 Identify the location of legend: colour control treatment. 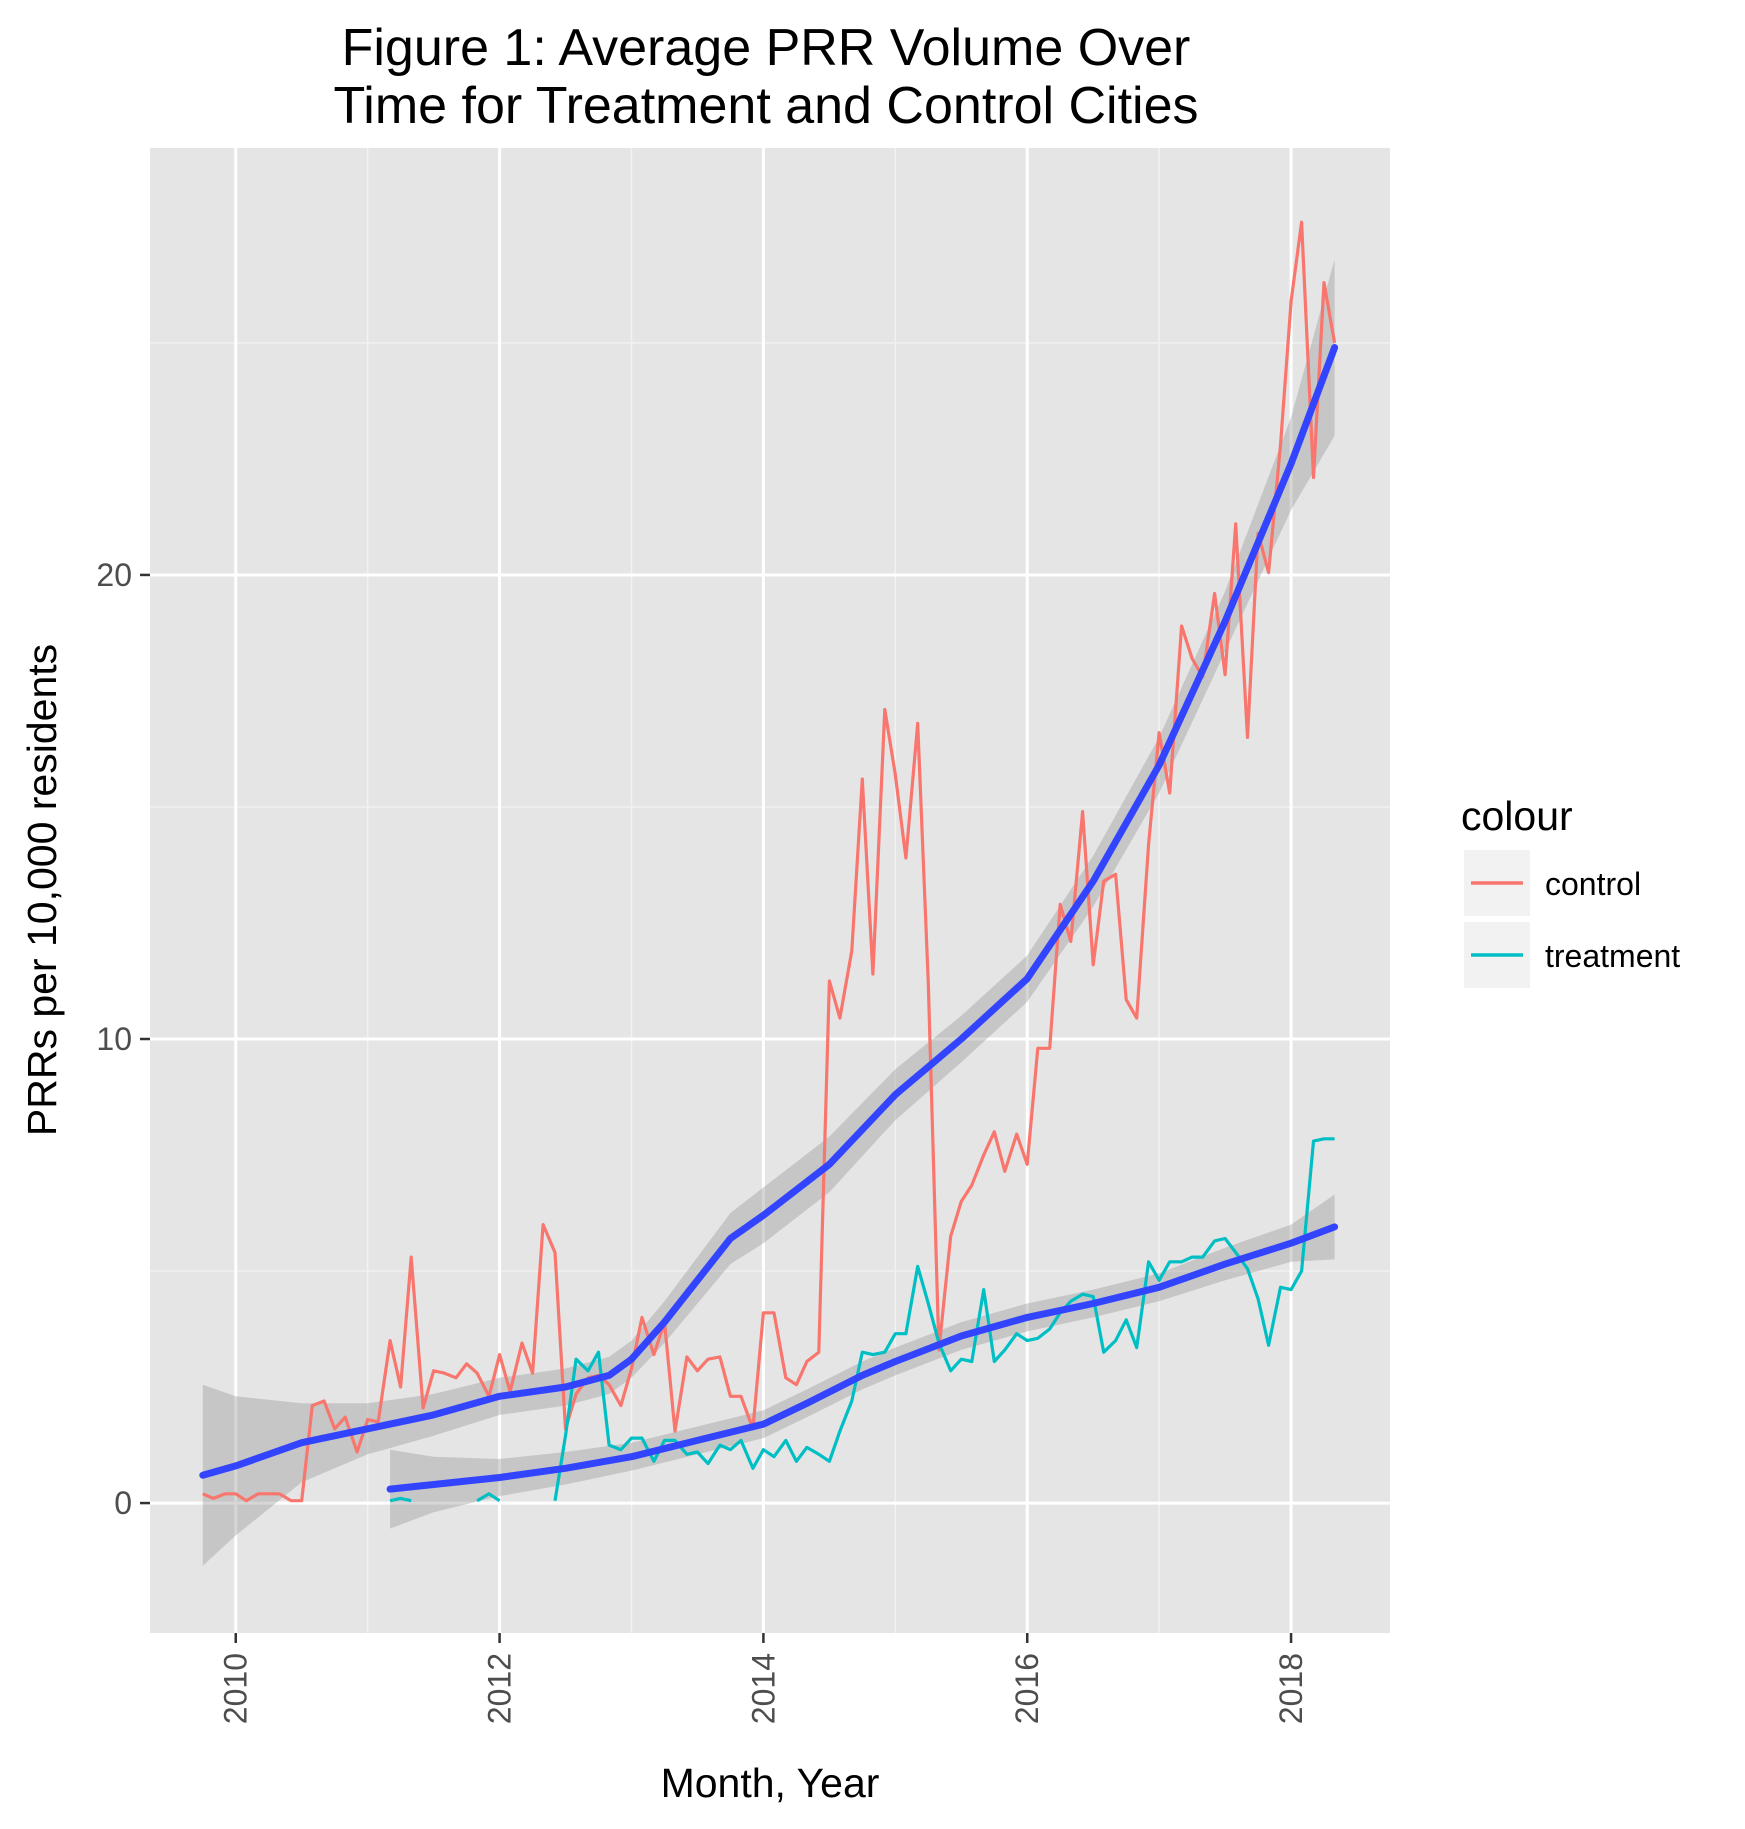
(1570, 890).